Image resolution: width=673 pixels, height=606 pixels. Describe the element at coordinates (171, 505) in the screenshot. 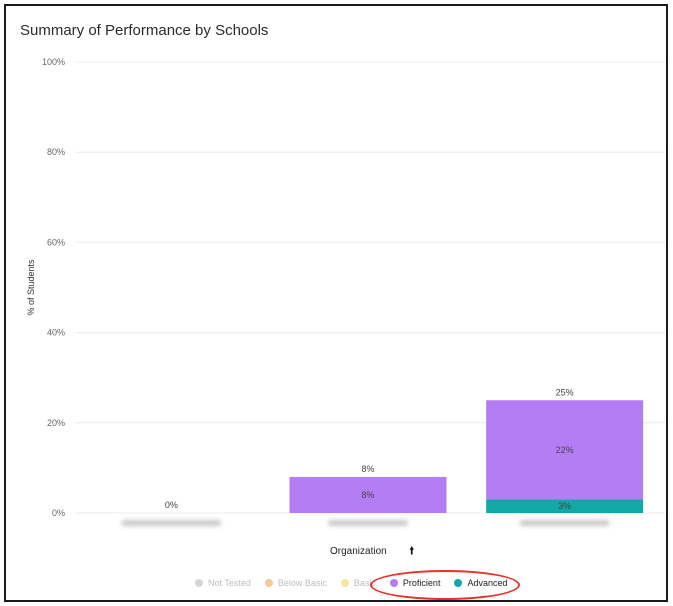

I see `bar-total-label: 0%` at that location.